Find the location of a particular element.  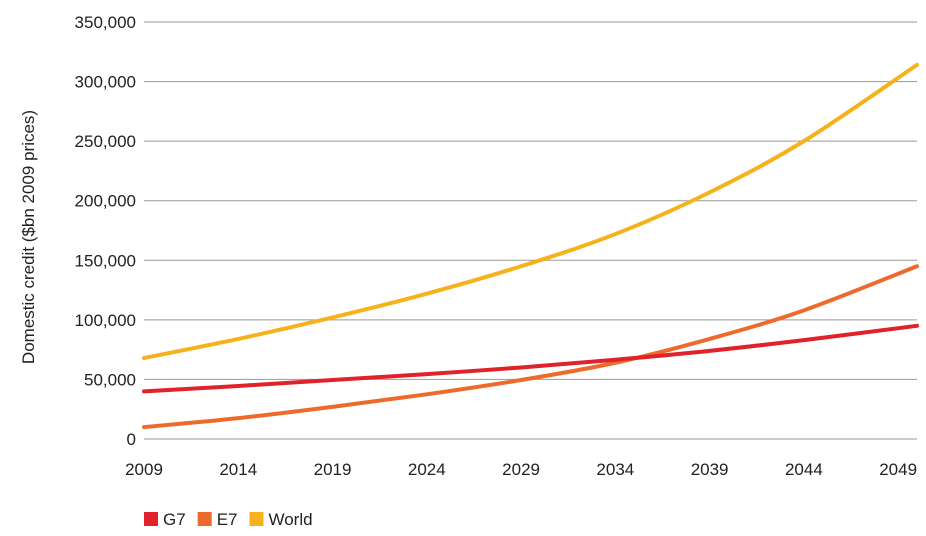

y-tick-label: 300,000 is located at coordinates (105, 82).